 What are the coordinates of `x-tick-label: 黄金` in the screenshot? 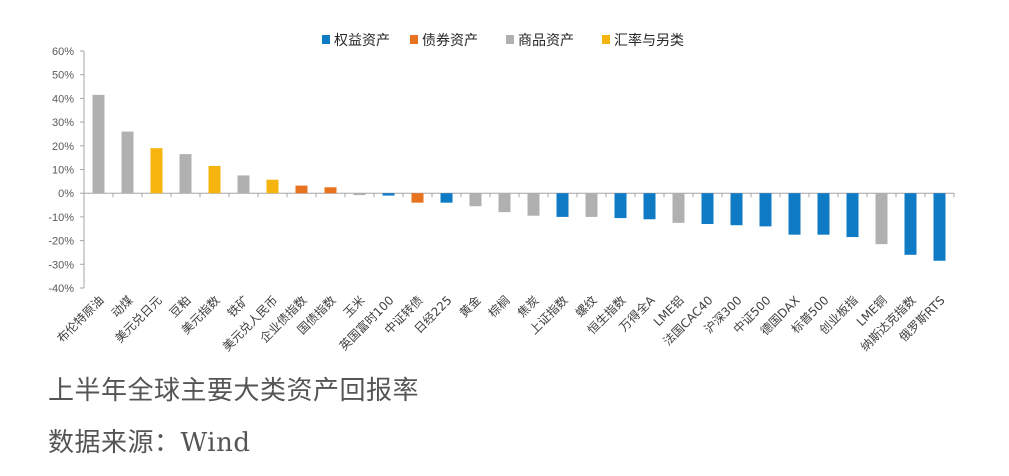 It's located at (470, 307).